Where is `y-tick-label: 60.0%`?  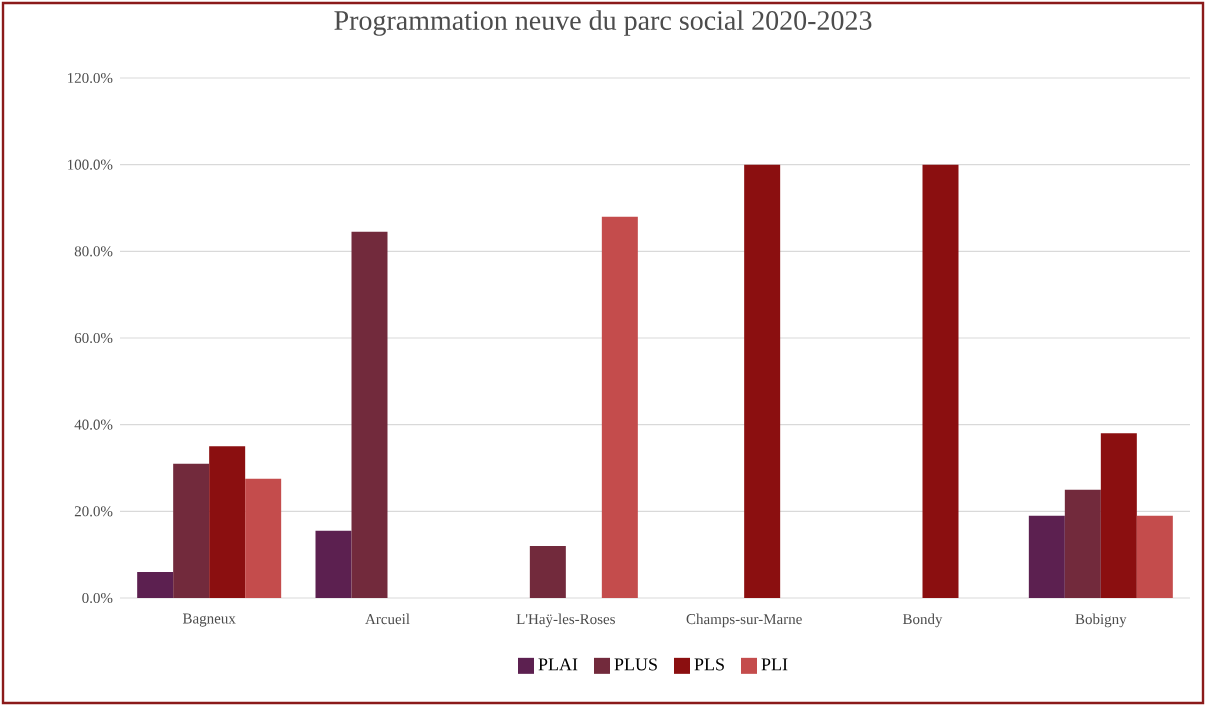 y-tick-label: 60.0% is located at coordinates (93, 338).